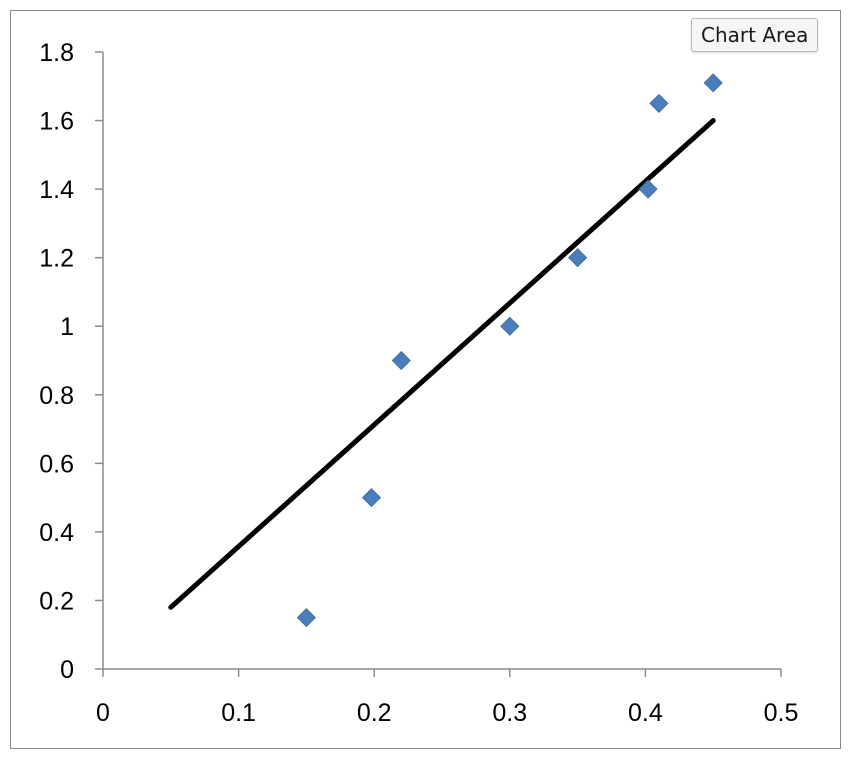 Image resolution: width=852 pixels, height=762 pixels. Describe the element at coordinates (56, 53) in the screenshot. I see `y-tick-label: 1.8` at that location.